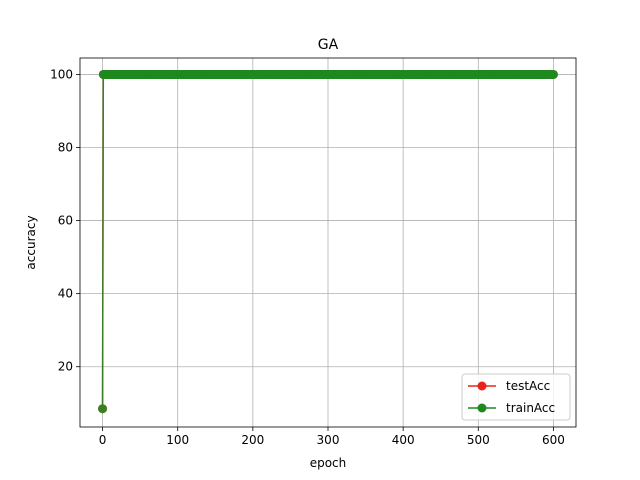  Describe the element at coordinates (65, 148) in the screenshot. I see `y-tick-label: 80` at that location.